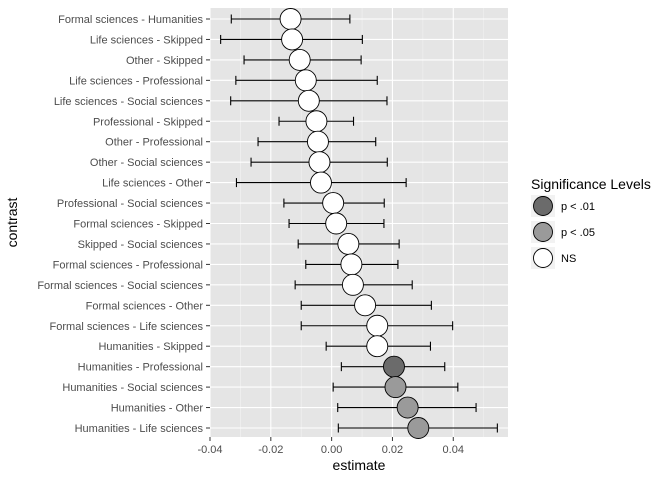  Describe the element at coordinates (209, 450) in the screenshot. I see `x-tick-label: -0.04` at that location.